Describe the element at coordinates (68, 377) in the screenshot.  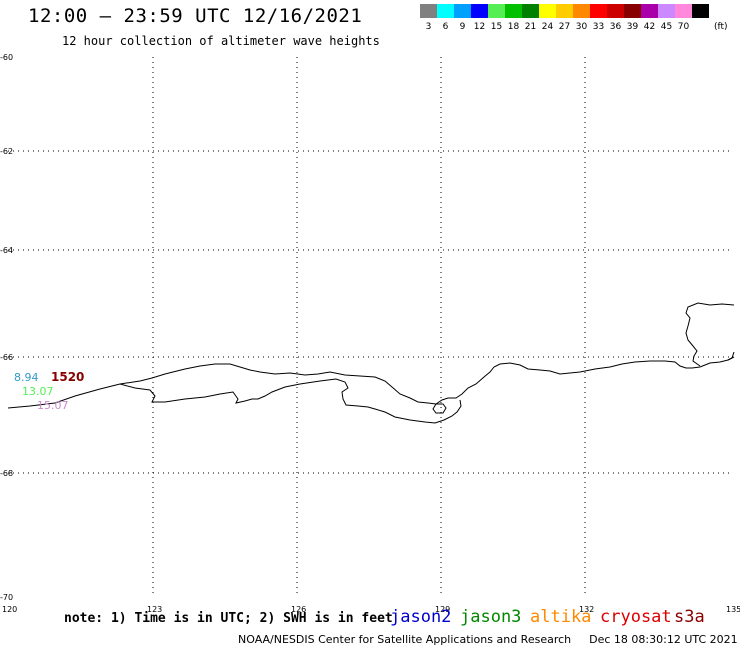
I see `measurement-2: 1520` at that location.